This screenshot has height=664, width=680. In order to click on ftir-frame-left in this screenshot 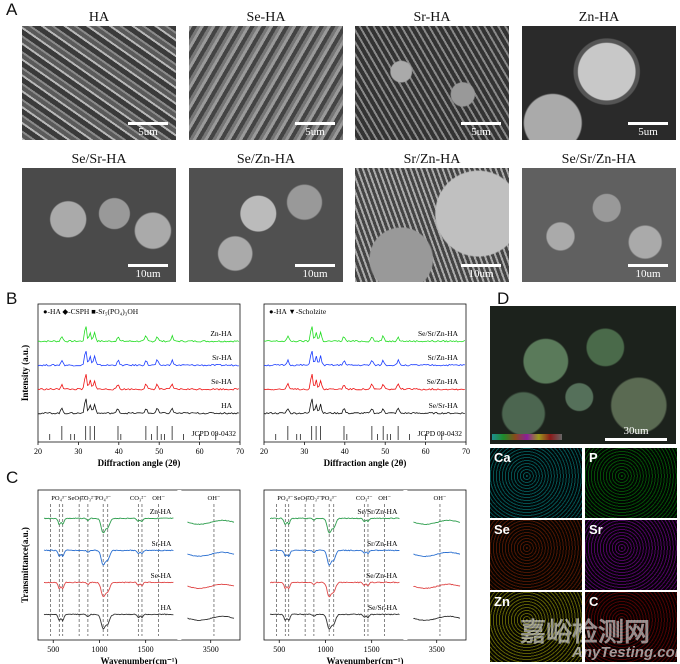, I will do `click(139, 565)`.